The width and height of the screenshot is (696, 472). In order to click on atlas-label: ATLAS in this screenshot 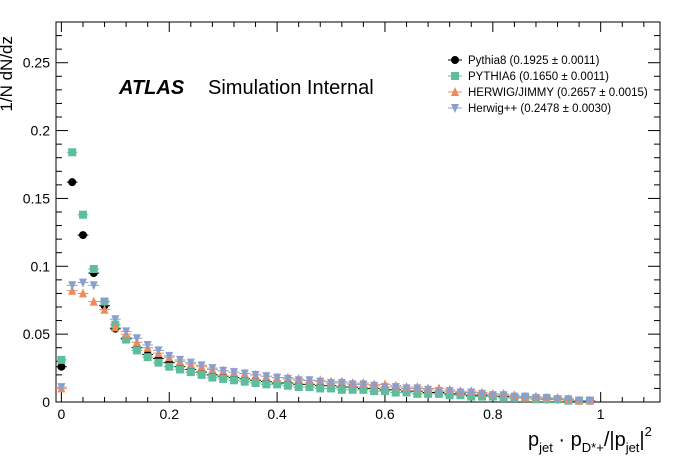, I will do `click(151, 88)`.